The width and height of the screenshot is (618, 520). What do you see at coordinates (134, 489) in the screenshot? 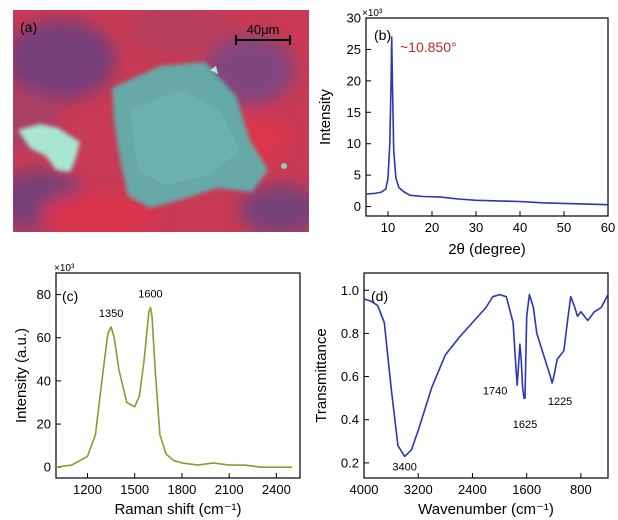
I see `x-tick-label: 1500` at bounding box center [134, 489].